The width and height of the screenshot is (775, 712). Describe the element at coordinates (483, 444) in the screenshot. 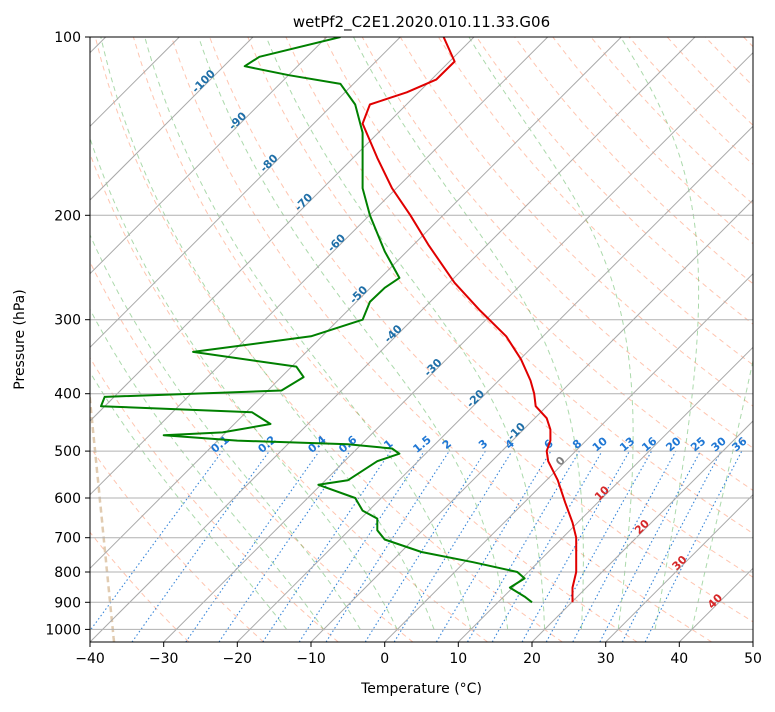

I see `mixing-ratio-label: 3` at that location.